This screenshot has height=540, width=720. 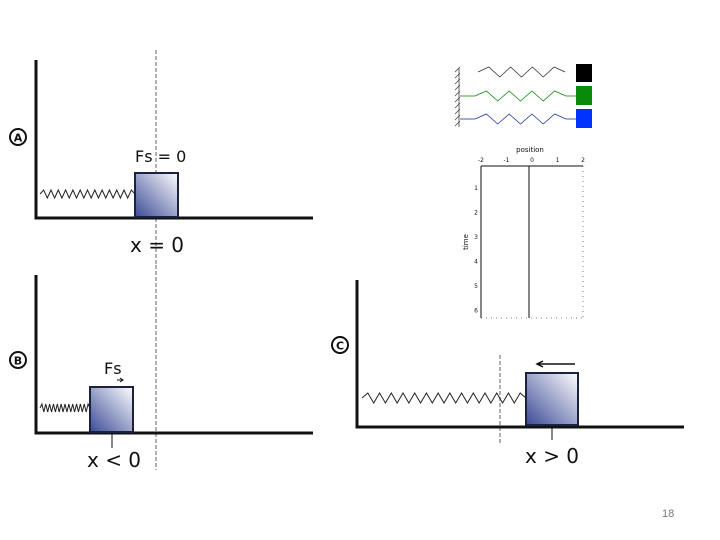 What do you see at coordinates (530, 150) in the screenshot?
I see `plot-xlabel: position` at bounding box center [530, 150].